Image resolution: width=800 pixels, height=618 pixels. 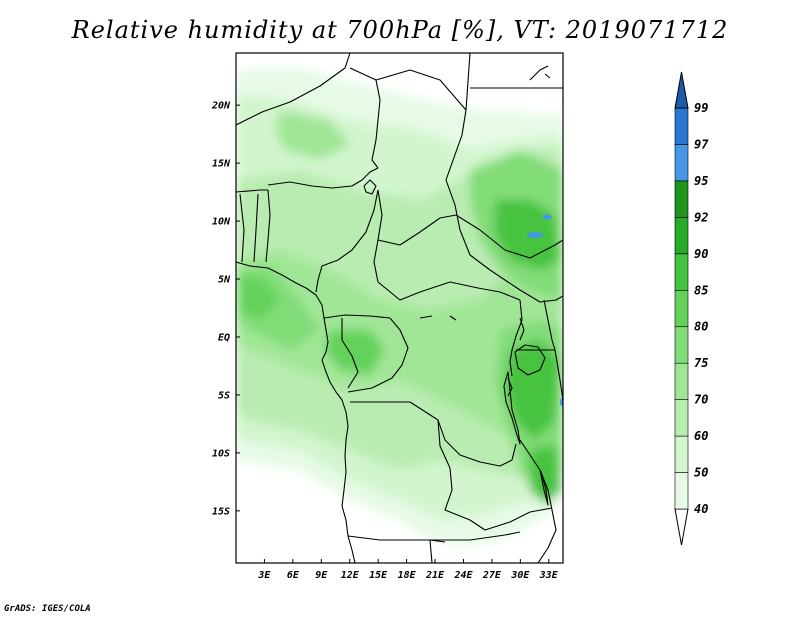 I want to click on lake-victoria, so click(x=530, y=360).